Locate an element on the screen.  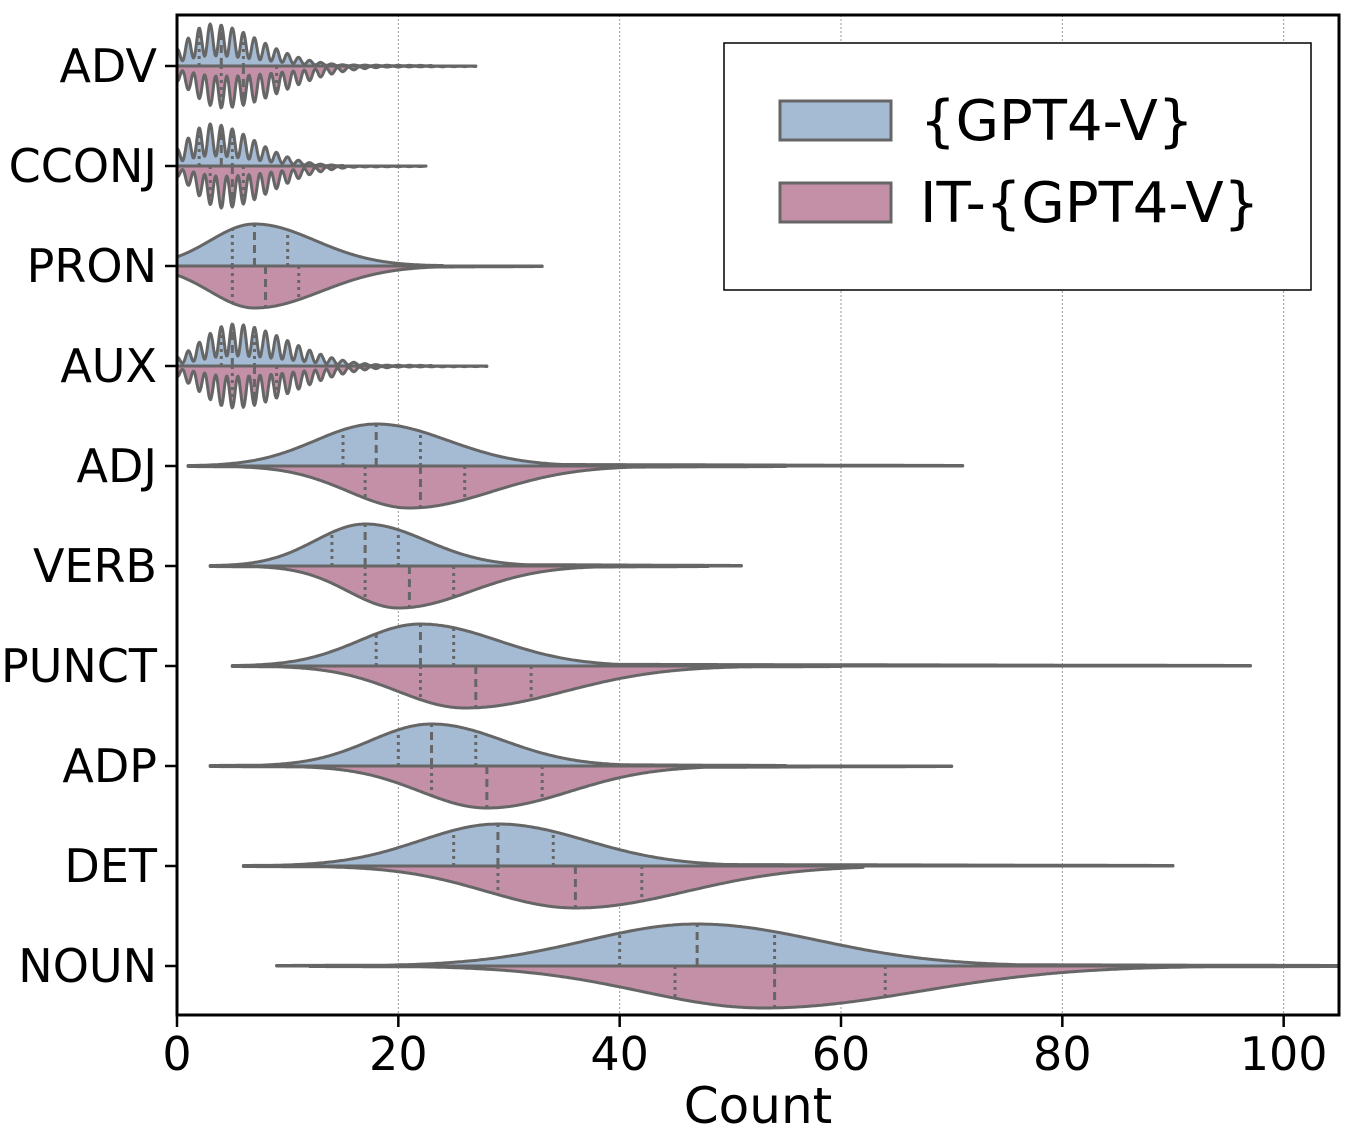
legend: {GPT4-V} IT-{GPT4-V} is located at coordinates (1017, 166).